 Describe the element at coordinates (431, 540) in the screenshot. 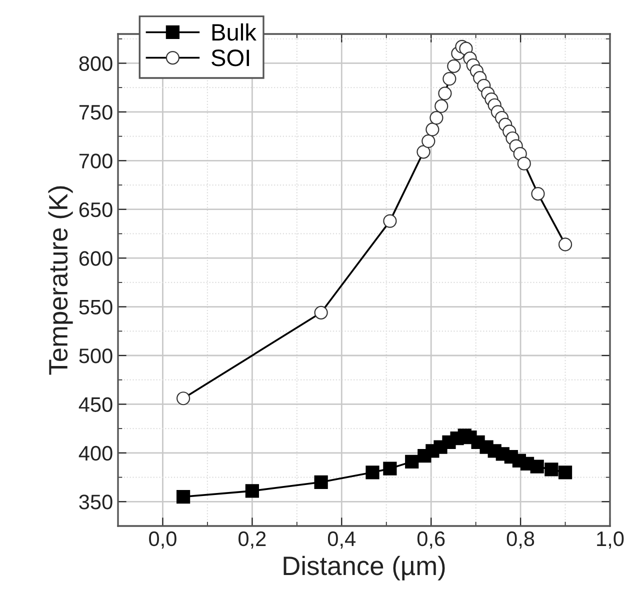

I see `x-tick-label: 0,6` at that location.